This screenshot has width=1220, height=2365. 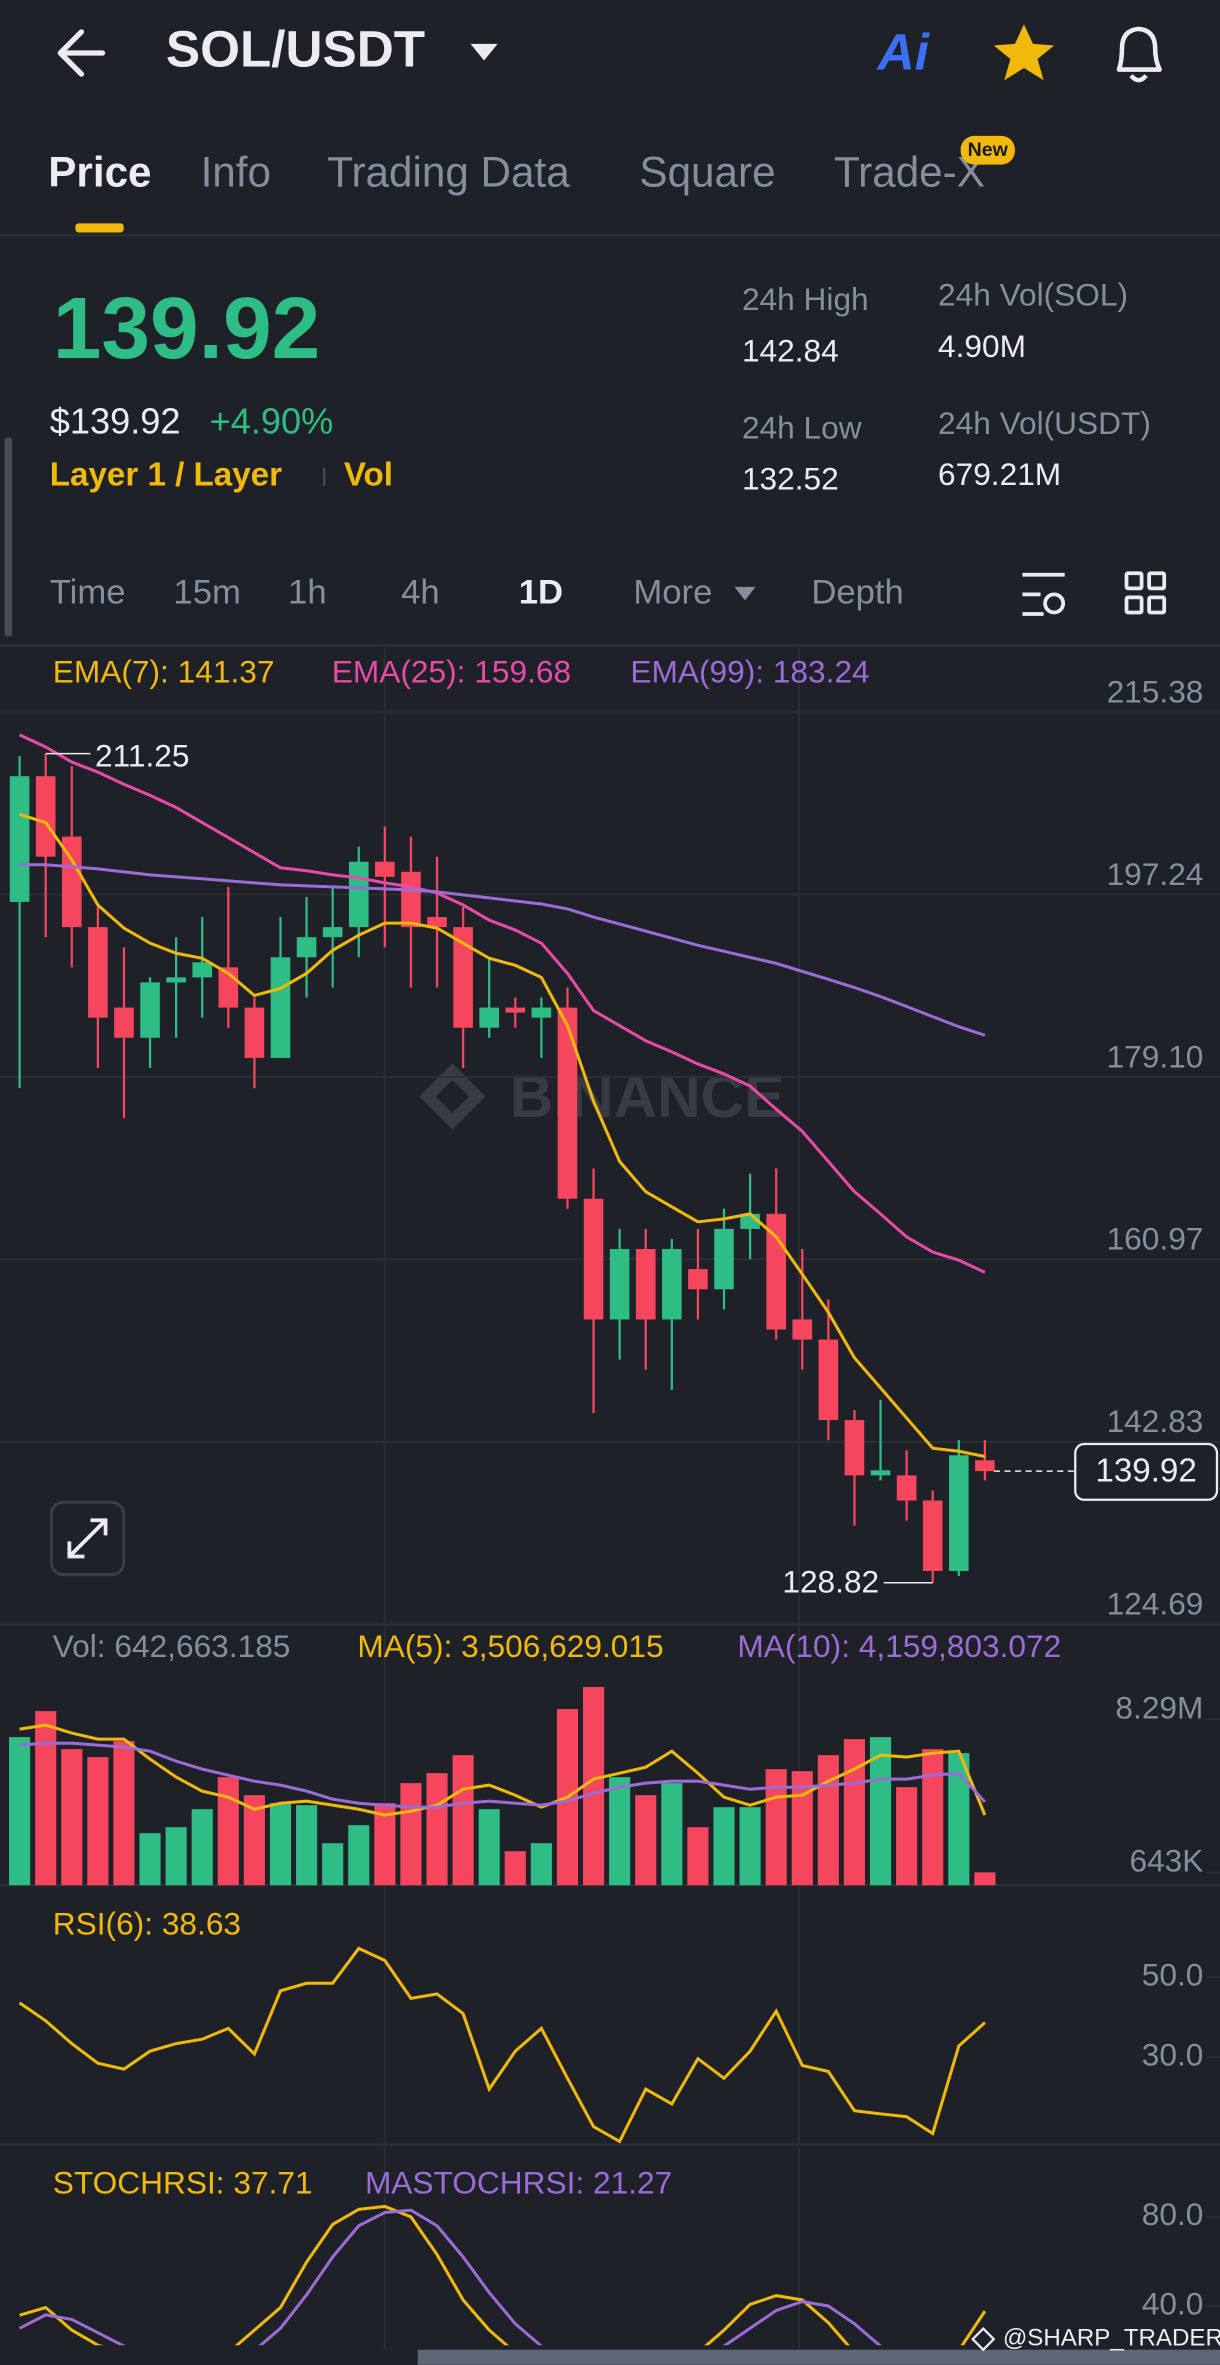 What do you see at coordinates (1024, 52) in the screenshot?
I see `favorite-star` at bounding box center [1024, 52].